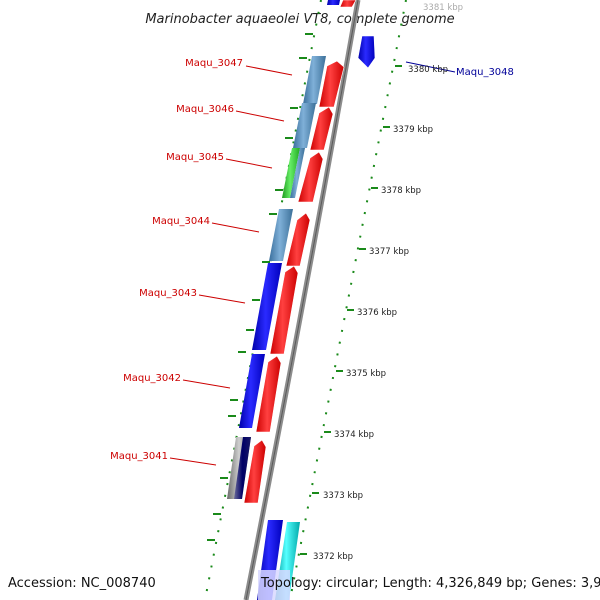 This screenshot has height=600, width=600. What do you see at coordinates (401, 191) in the screenshot?
I see `scale-label-3378: 3378 kbp` at bounding box center [401, 191].